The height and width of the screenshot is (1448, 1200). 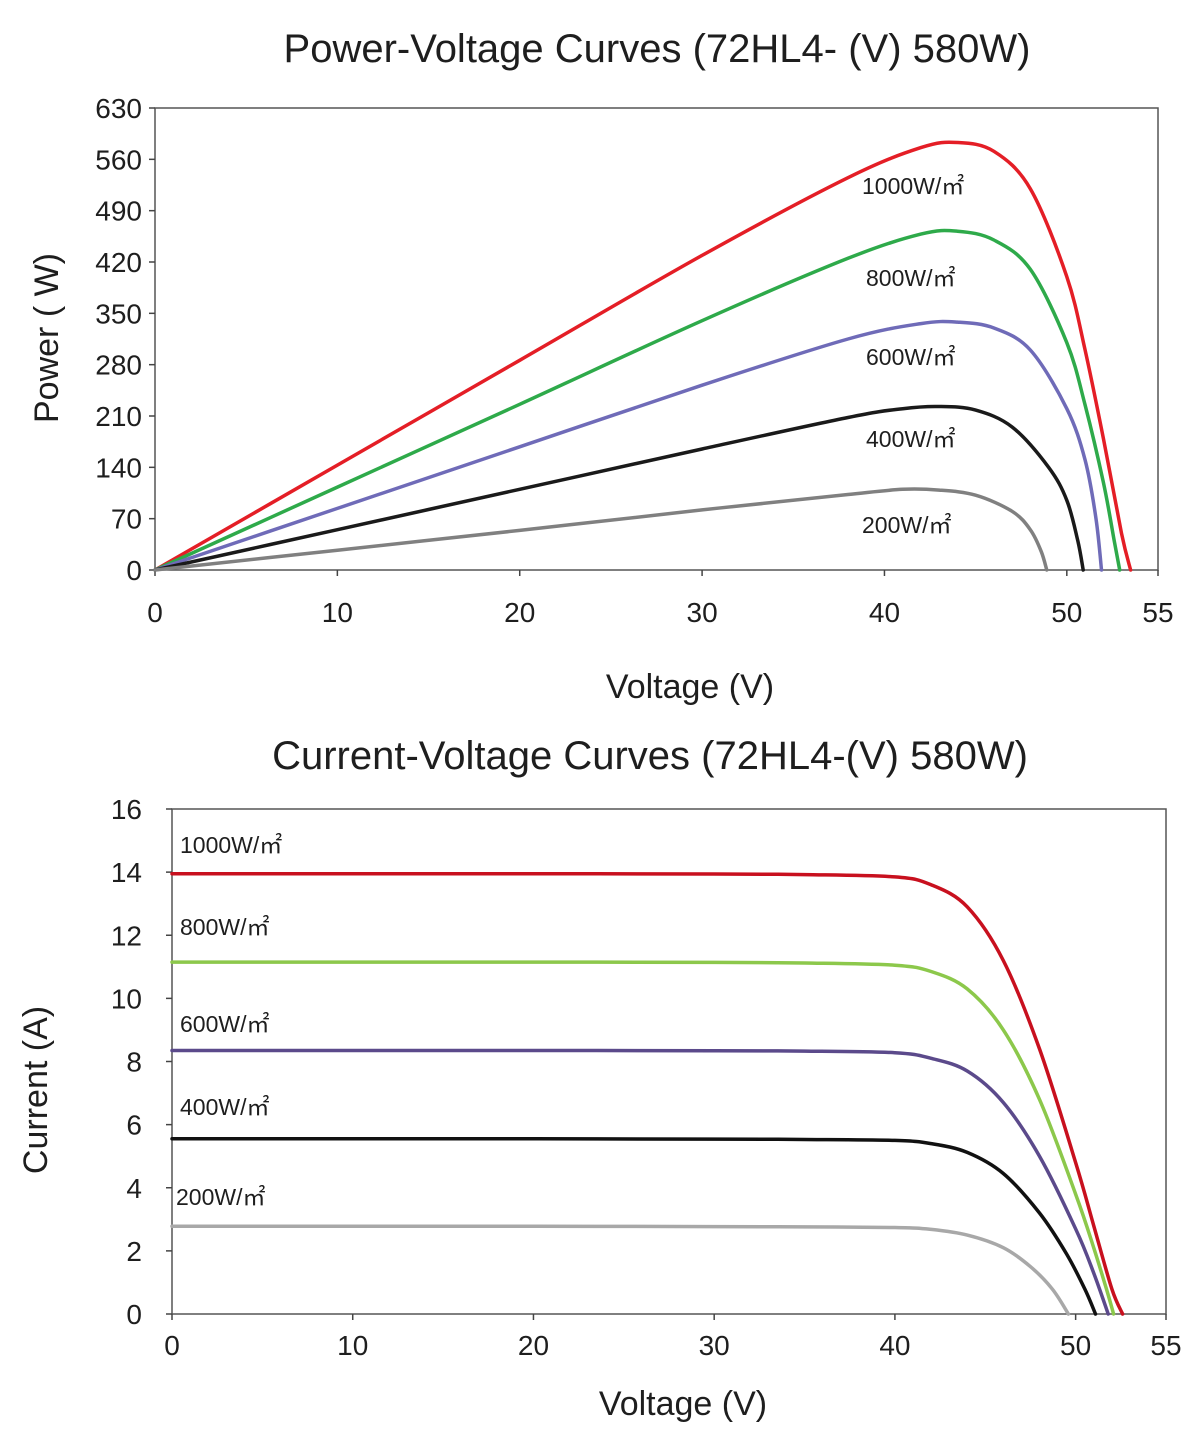 What do you see at coordinates (126, 809) in the screenshot?
I see `y-tick-label: 16` at bounding box center [126, 809].